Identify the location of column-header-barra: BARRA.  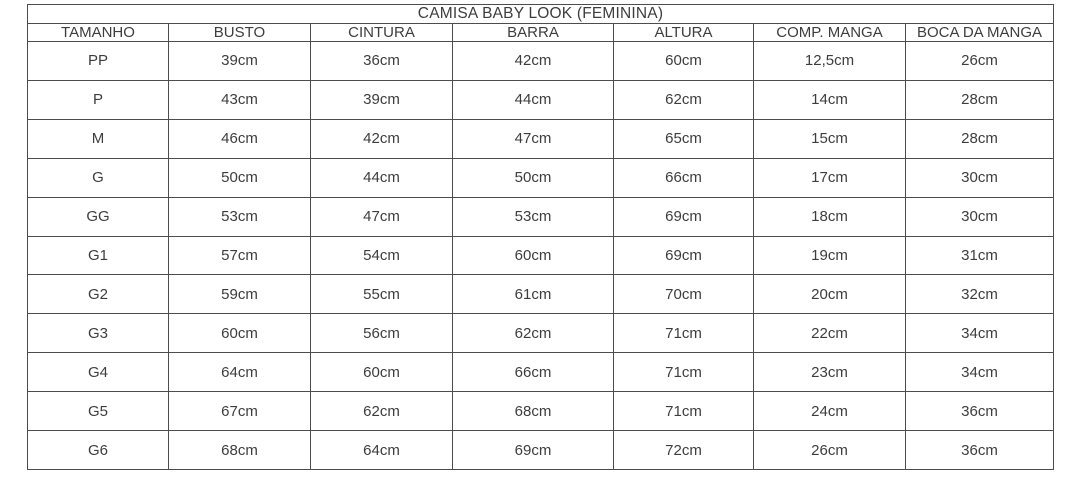
(533, 32).